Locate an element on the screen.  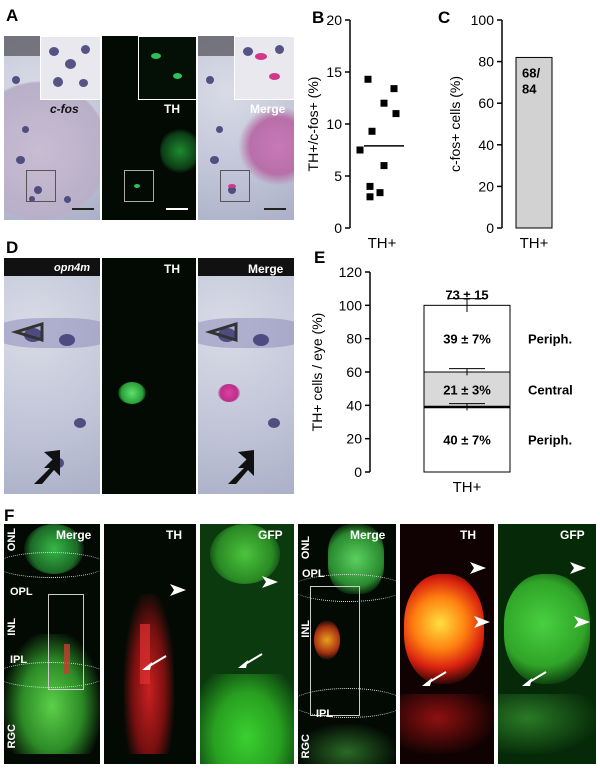
segment-value-label: 39 ± 7% is located at coordinates (467, 339).